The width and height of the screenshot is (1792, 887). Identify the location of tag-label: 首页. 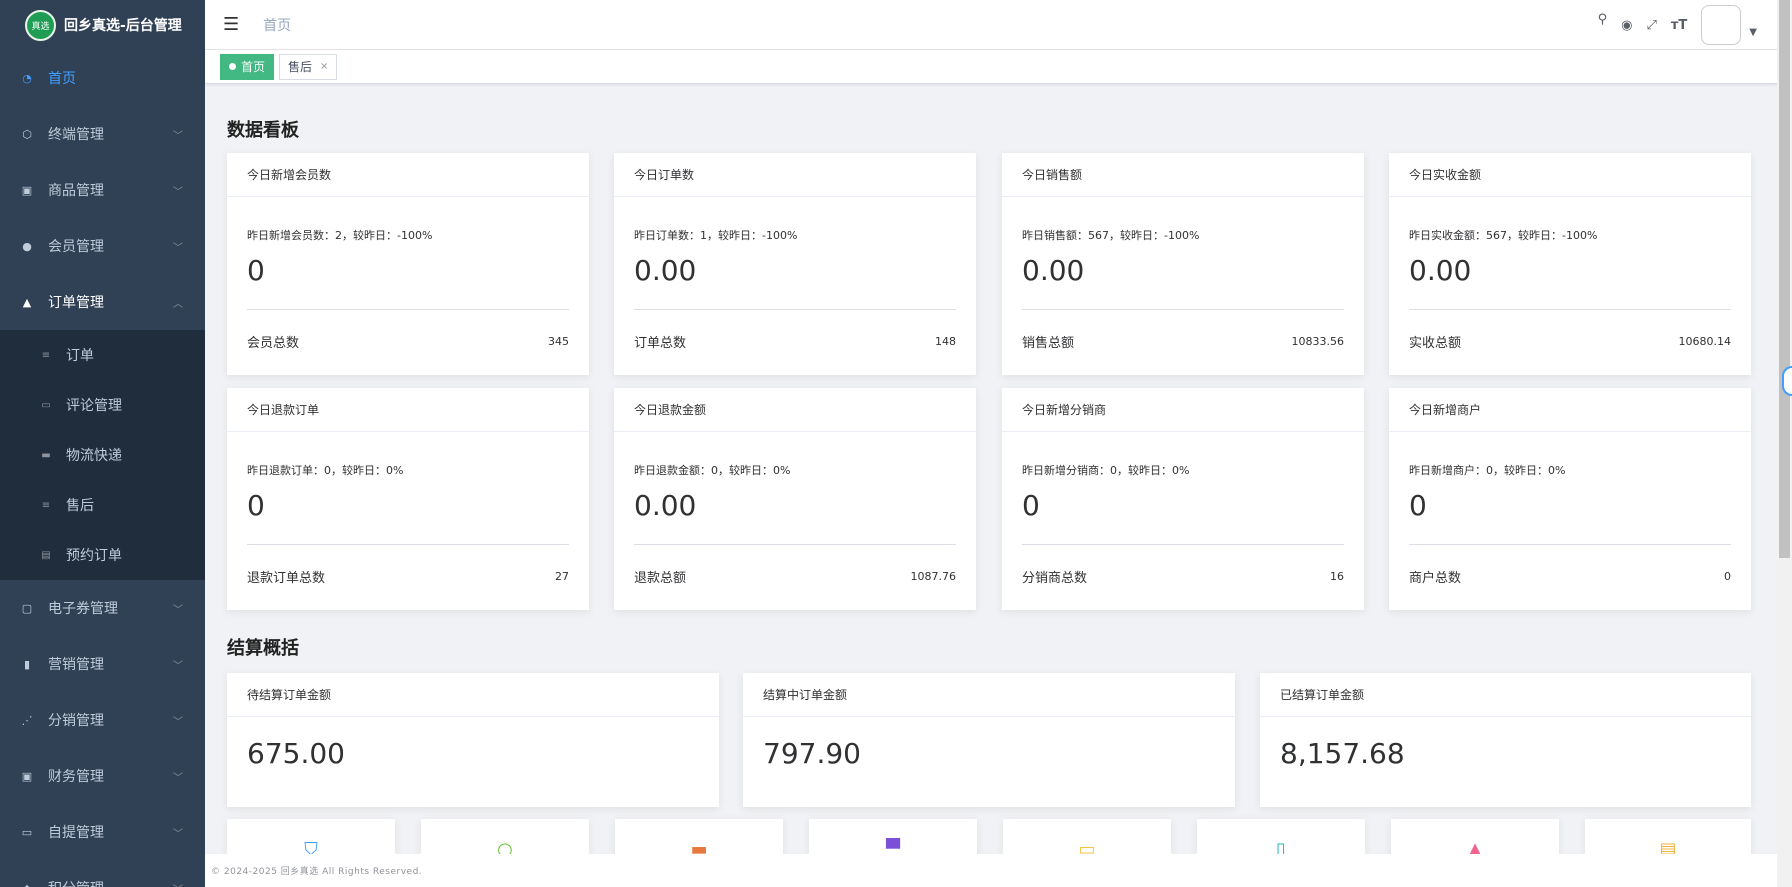
(253, 67).